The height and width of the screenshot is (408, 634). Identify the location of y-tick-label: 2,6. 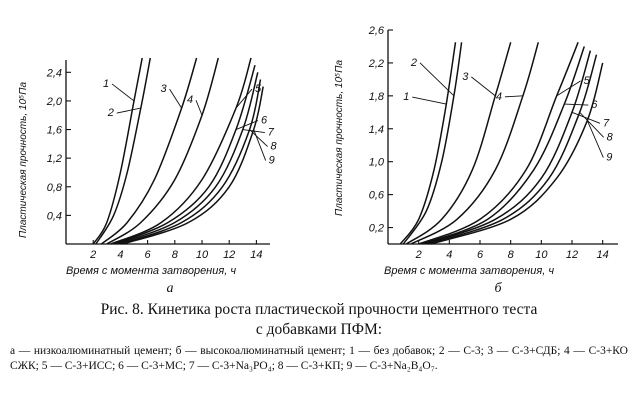
(376, 31).